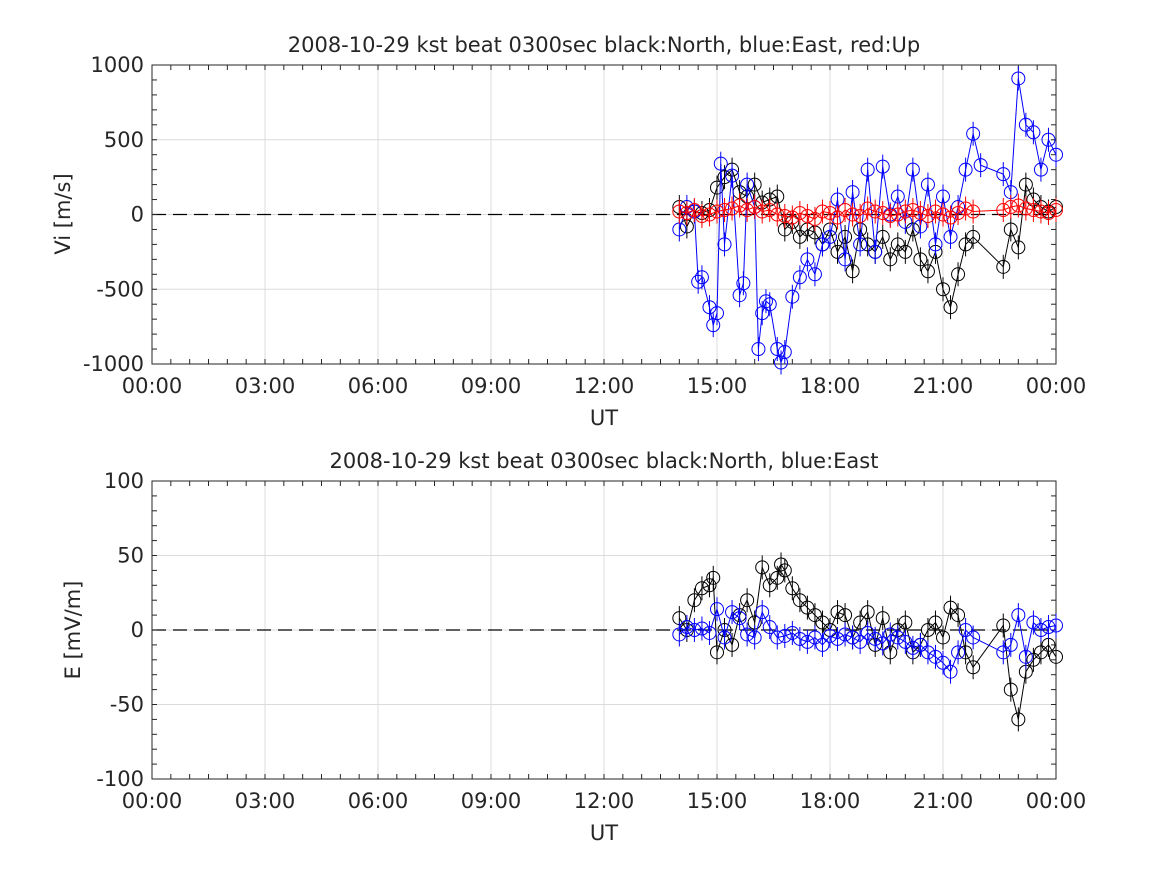 This screenshot has width=1167, height=875. Describe the element at coordinates (117, 65) in the screenshot. I see `y-tick-label: 1000` at that location.